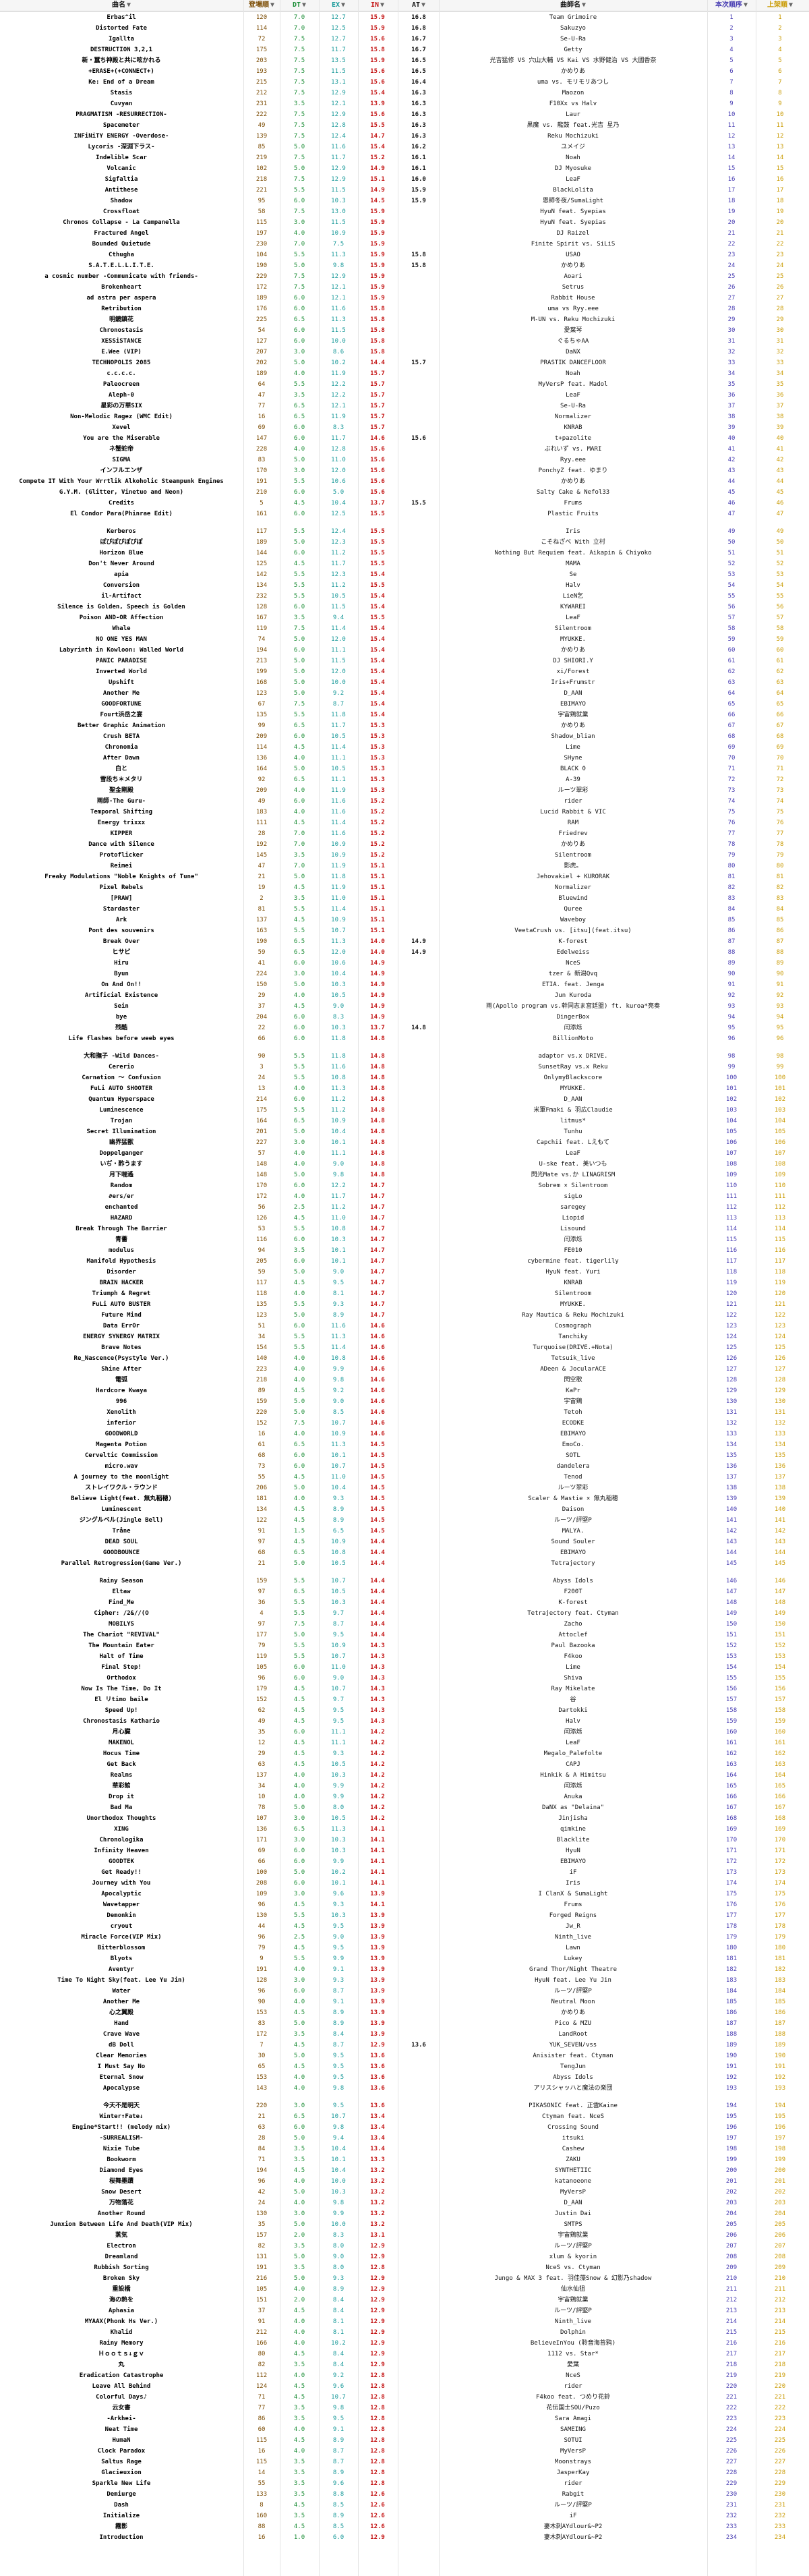  What do you see at coordinates (404, 1958) in the screenshot?
I see `table-row: Blyots 9 5.5 9.9 13.9 Lukey 181 181` at bounding box center [404, 1958].